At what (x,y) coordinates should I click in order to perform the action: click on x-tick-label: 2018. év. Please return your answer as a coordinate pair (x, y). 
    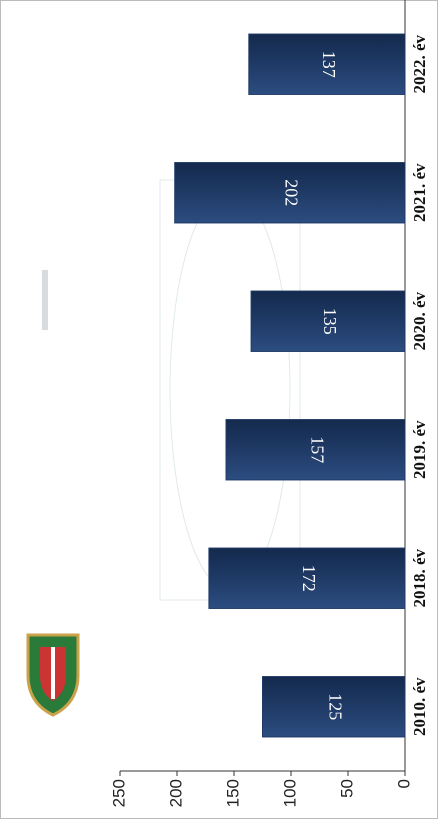
    Looking at the image, I should click on (419, 577).